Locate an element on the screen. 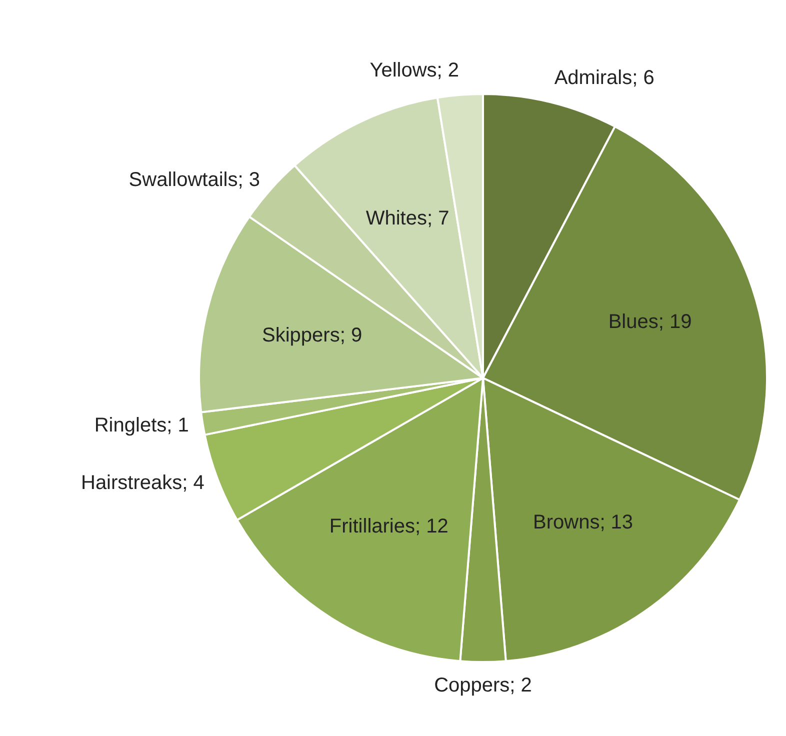  slice-label: Ringlets is located at coordinates (130, 425).